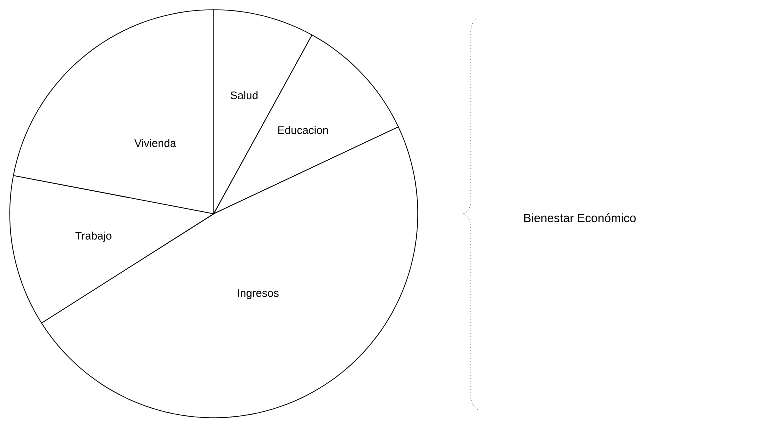 Image resolution: width=760 pixels, height=422 pixels. What do you see at coordinates (244, 95) in the screenshot?
I see `slice-label: Salud` at bounding box center [244, 95].